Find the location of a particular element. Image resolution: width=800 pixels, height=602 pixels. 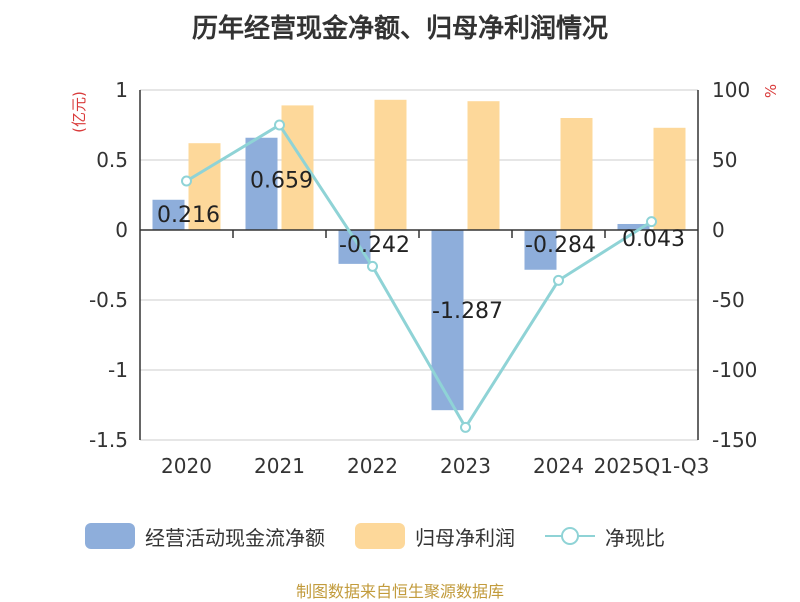

x-category-label: 2023 is located at coordinates (465, 466).